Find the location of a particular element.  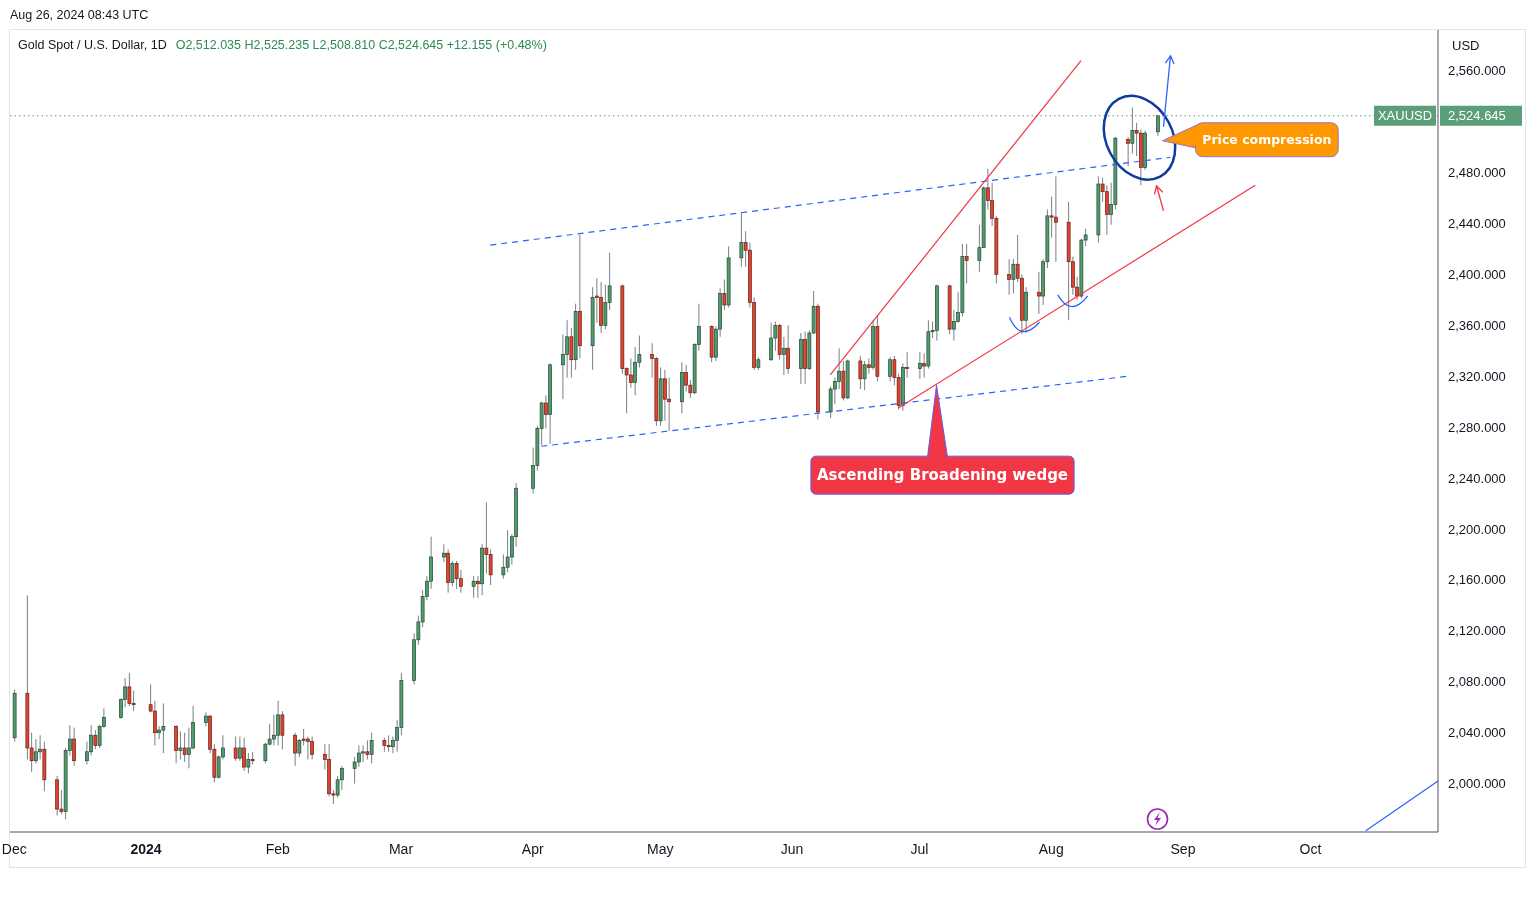

x-tick-label: Sep is located at coordinates (1183, 848).